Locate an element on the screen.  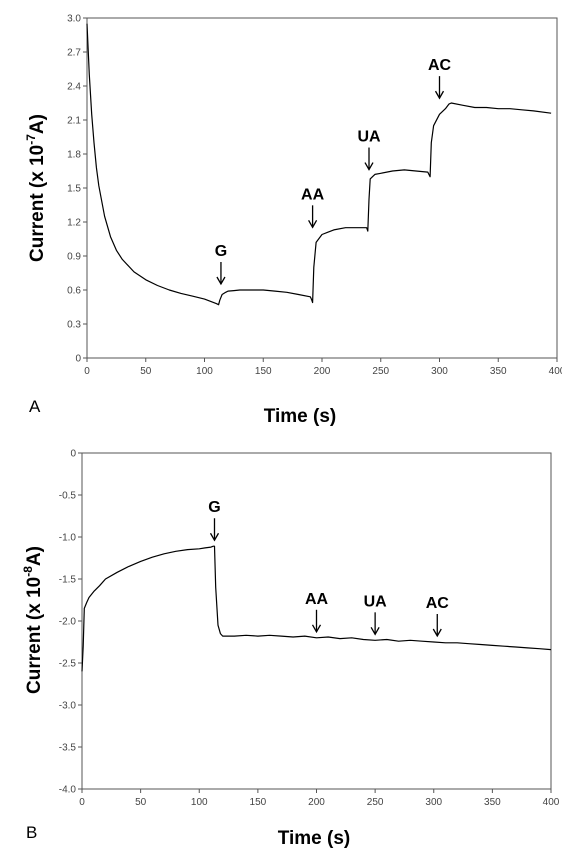
y-tick-label: 1.5 is located at coordinates (74, 189).